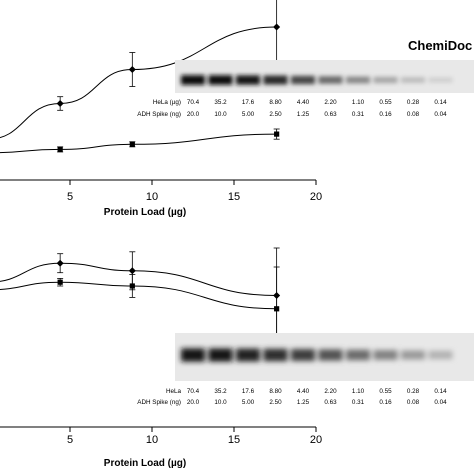 Image resolution: width=474 pixels, height=474 pixels. What do you see at coordinates (174, 391) in the screenshot?
I see `bot-lane-row-label: HeLa` at bounding box center [174, 391].